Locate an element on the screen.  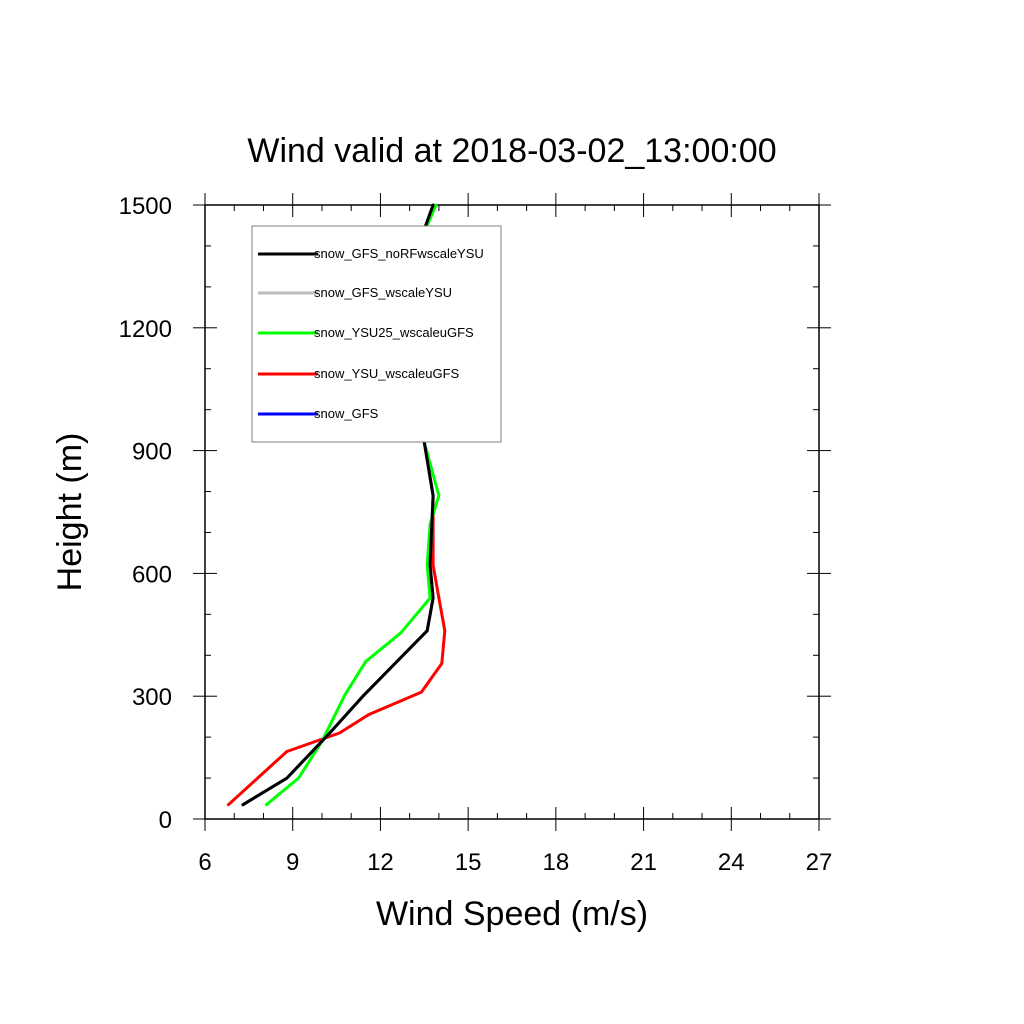
x-tick-label: 9 is located at coordinates (292, 862).